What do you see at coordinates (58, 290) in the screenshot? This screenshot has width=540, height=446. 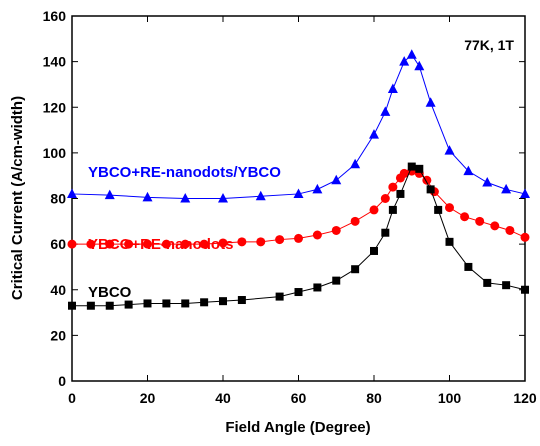 I see `y-tick-label: 40` at bounding box center [58, 290].